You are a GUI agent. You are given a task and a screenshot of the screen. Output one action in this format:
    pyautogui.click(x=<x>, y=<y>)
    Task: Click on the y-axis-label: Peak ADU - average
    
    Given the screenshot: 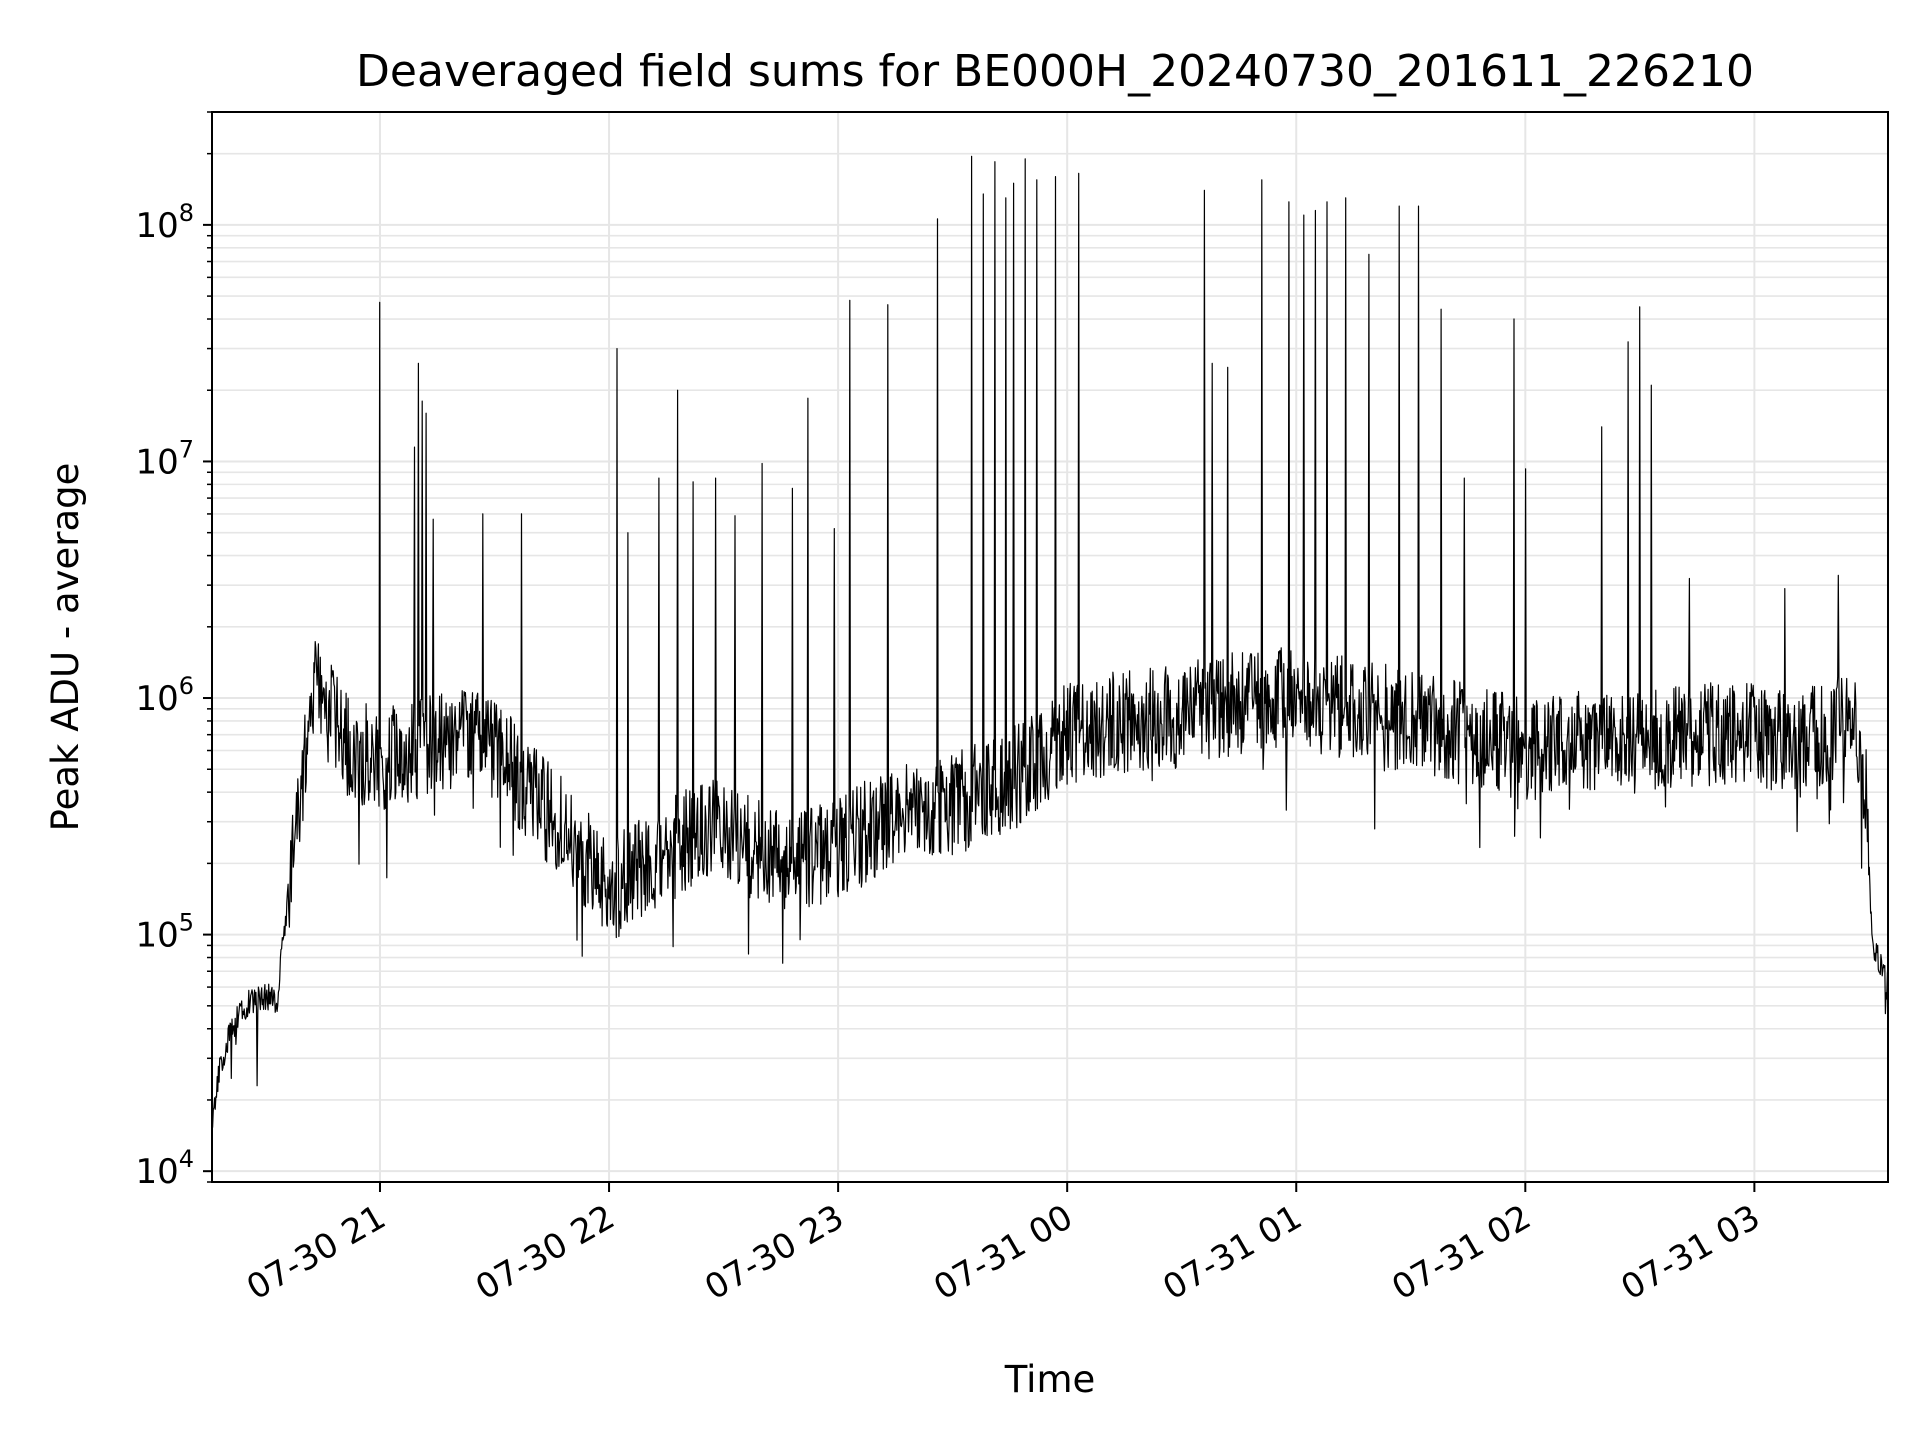 What is the action you would take?
    pyautogui.click(x=65, y=647)
    